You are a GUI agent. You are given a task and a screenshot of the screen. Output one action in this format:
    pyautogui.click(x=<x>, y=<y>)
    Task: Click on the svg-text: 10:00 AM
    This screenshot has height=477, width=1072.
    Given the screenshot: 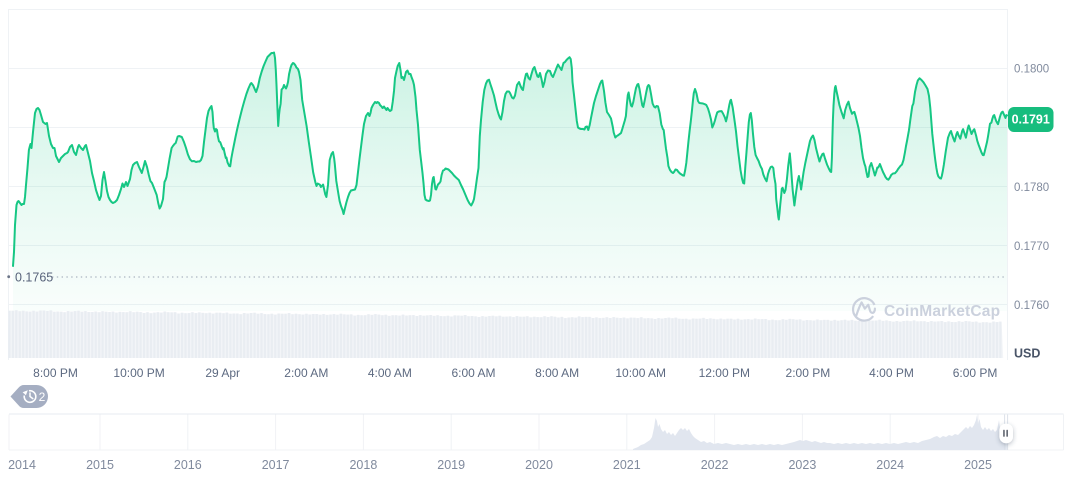 What is the action you would take?
    pyautogui.click(x=640, y=373)
    